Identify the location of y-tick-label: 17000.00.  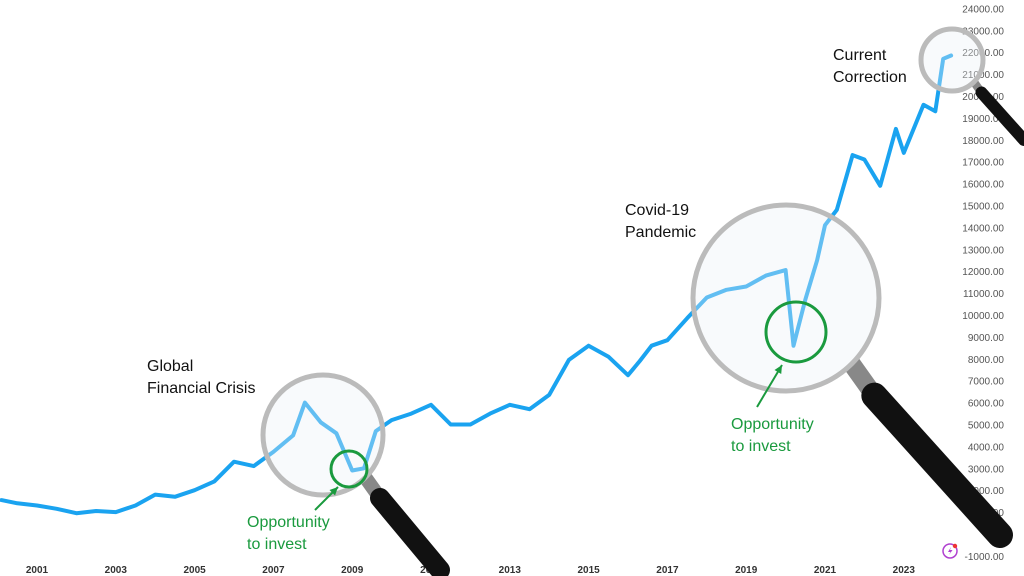
(983, 163).